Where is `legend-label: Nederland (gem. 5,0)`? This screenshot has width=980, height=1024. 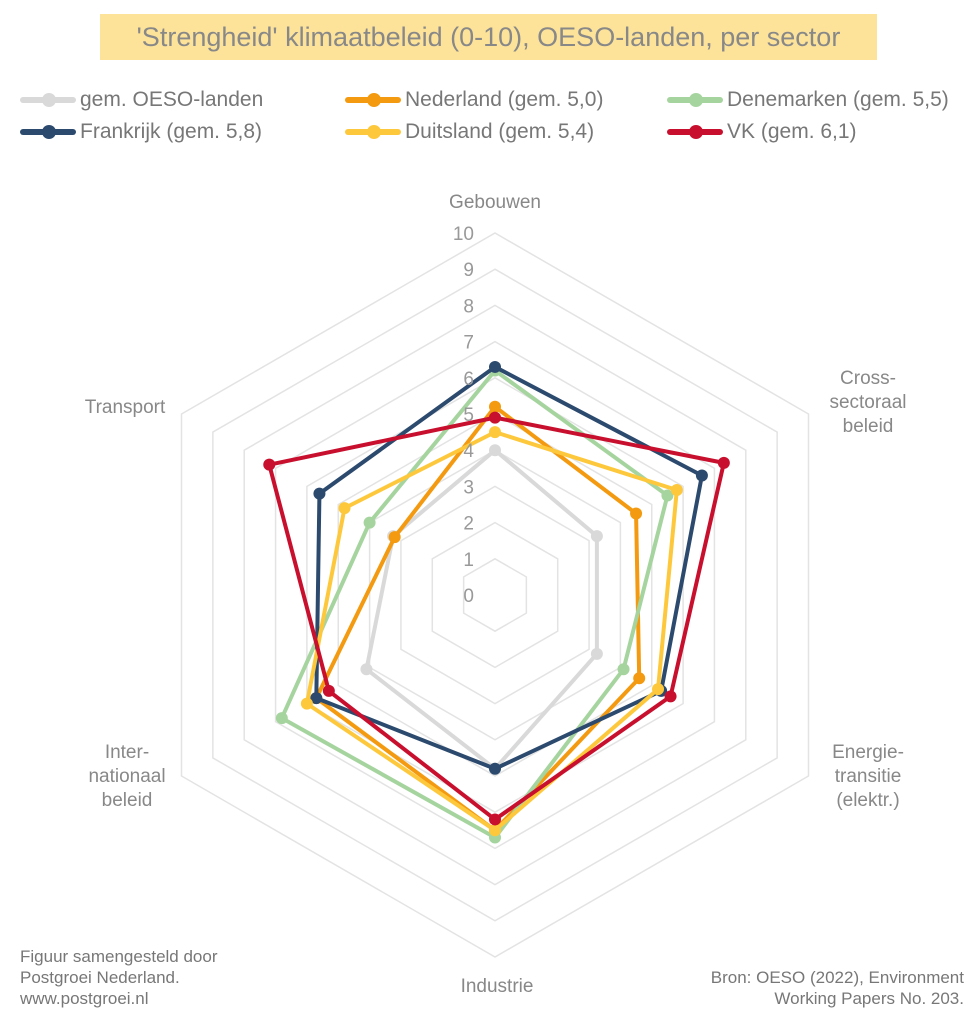 legend-label: Nederland (gem. 5,0) is located at coordinates (504, 99).